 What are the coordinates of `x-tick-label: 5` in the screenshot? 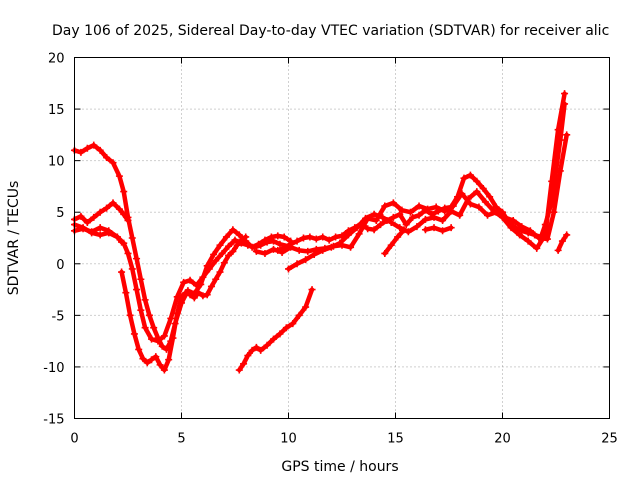 It's located at (181, 439).